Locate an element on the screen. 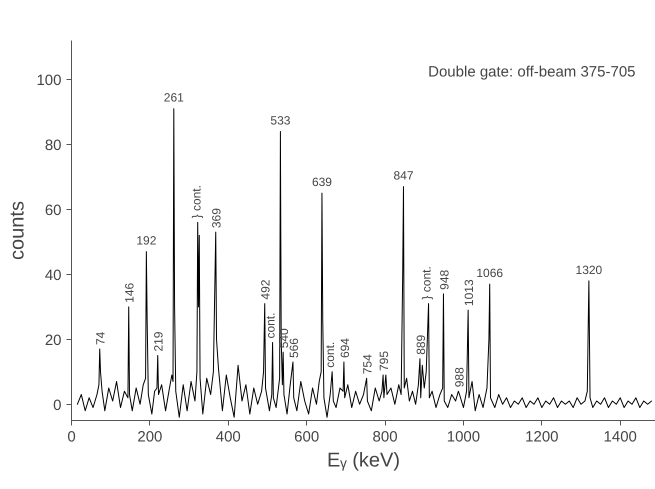  annotation: 261 is located at coordinates (174, 97).